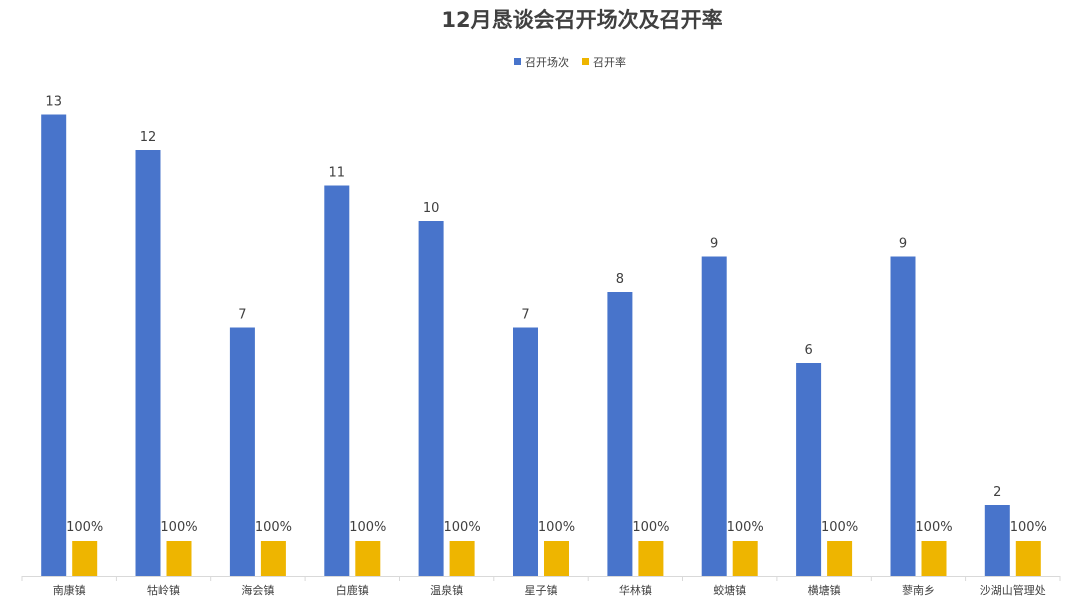 The image size is (1080, 611). What do you see at coordinates (1013, 590) in the screenshot?
I see `x-tick-label-10: 沙湖山管理处` at bounding box center [1013, 590].